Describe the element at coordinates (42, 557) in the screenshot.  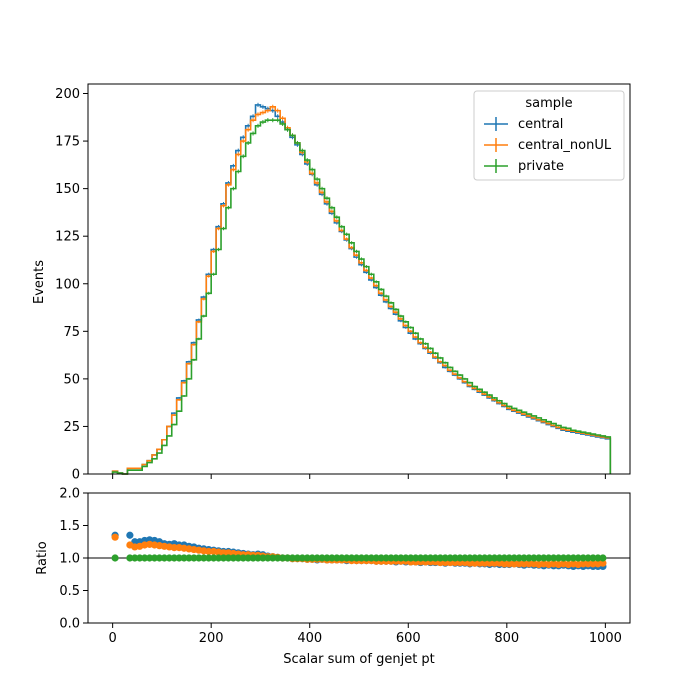
I see `ratio-y-axis-label: Ratio` at that location.